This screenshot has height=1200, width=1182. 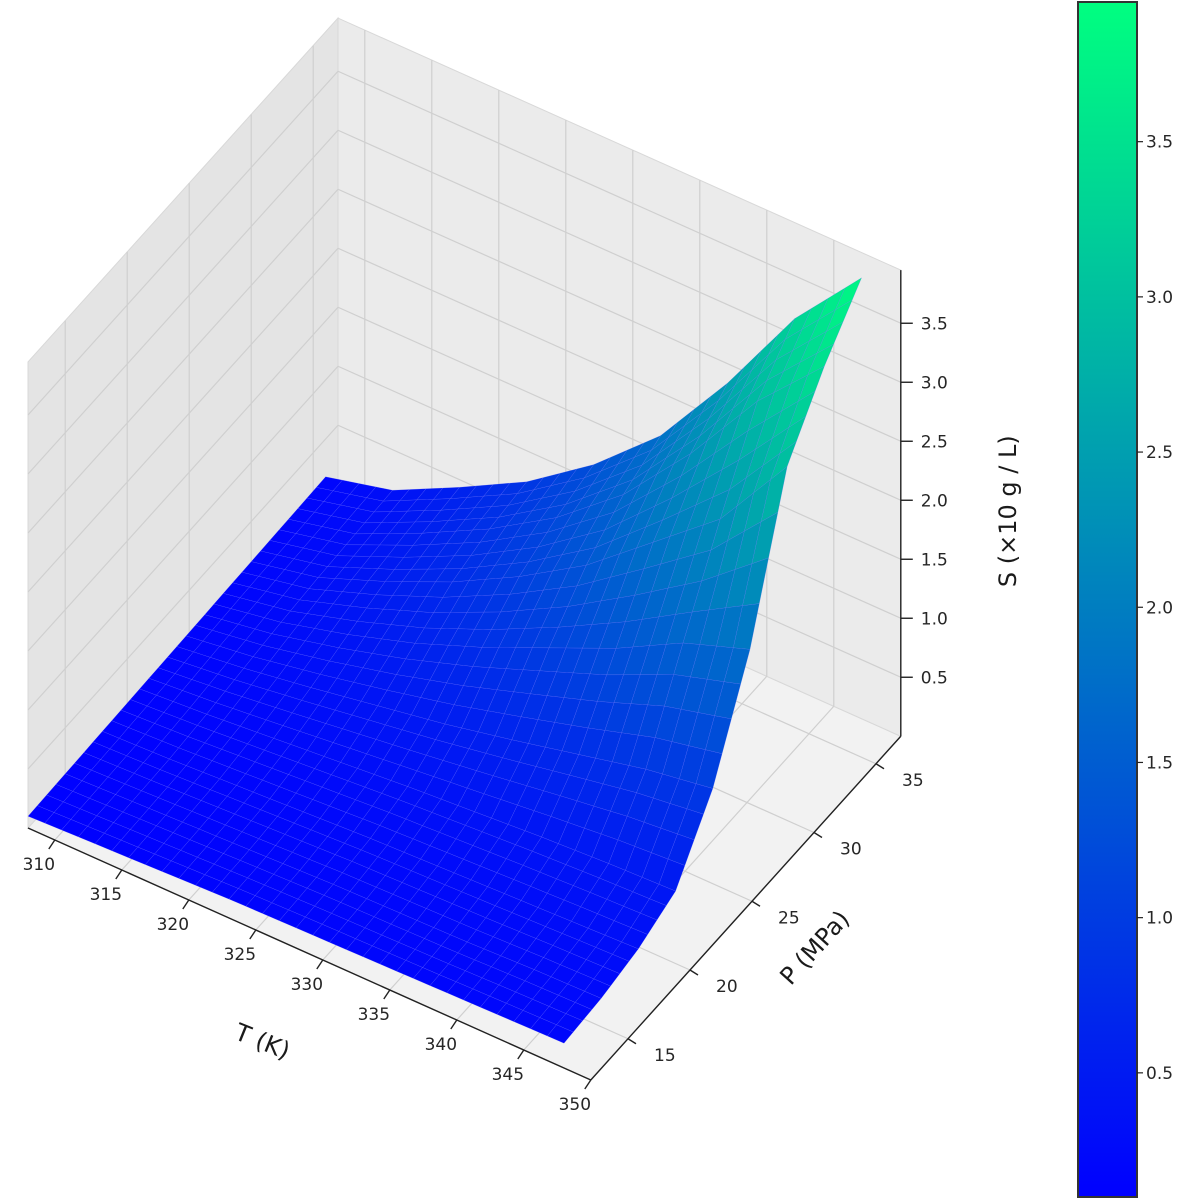 What do you see at coordinates (851, 850) in the screenshot?
I see `y-tick-label: 30` at bounding box center [851, 850].